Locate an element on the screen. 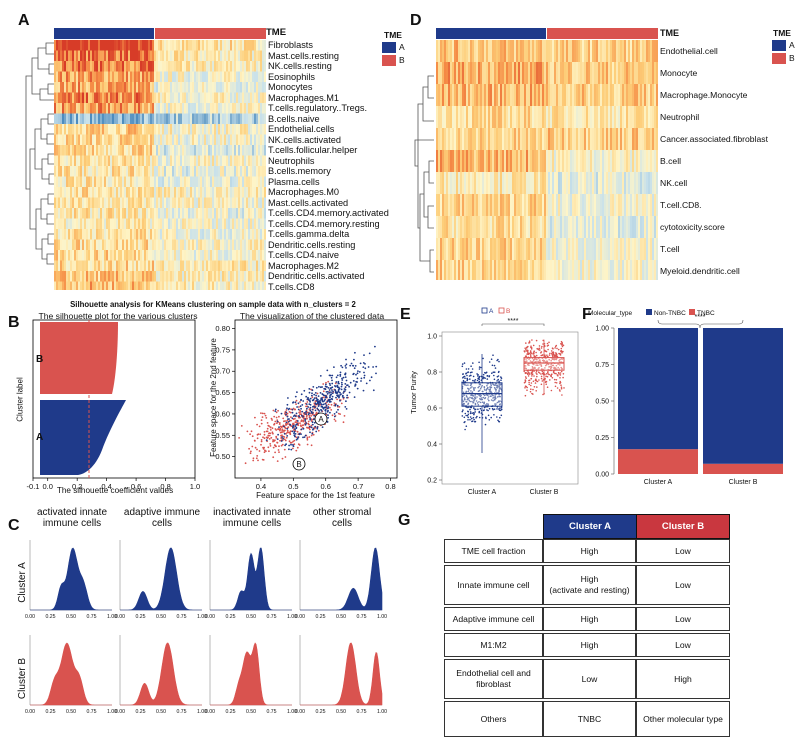 This screenshot has height=737, width=803. annotation-title-d: TME is located at coordinates (669, 33).